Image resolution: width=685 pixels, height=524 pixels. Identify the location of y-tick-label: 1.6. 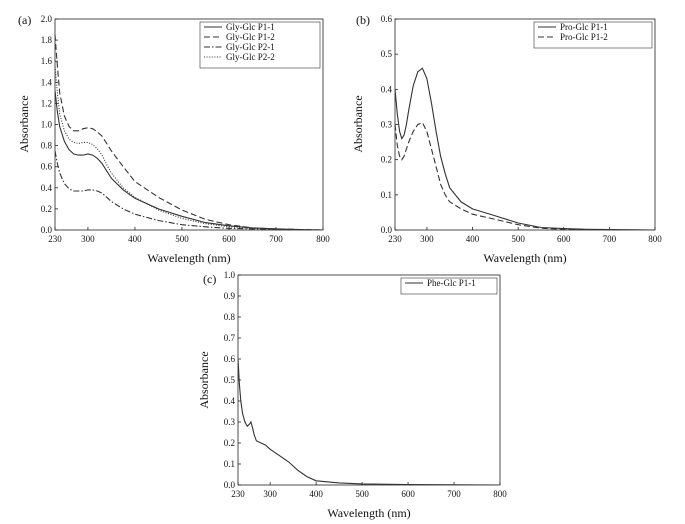
(47, 61).